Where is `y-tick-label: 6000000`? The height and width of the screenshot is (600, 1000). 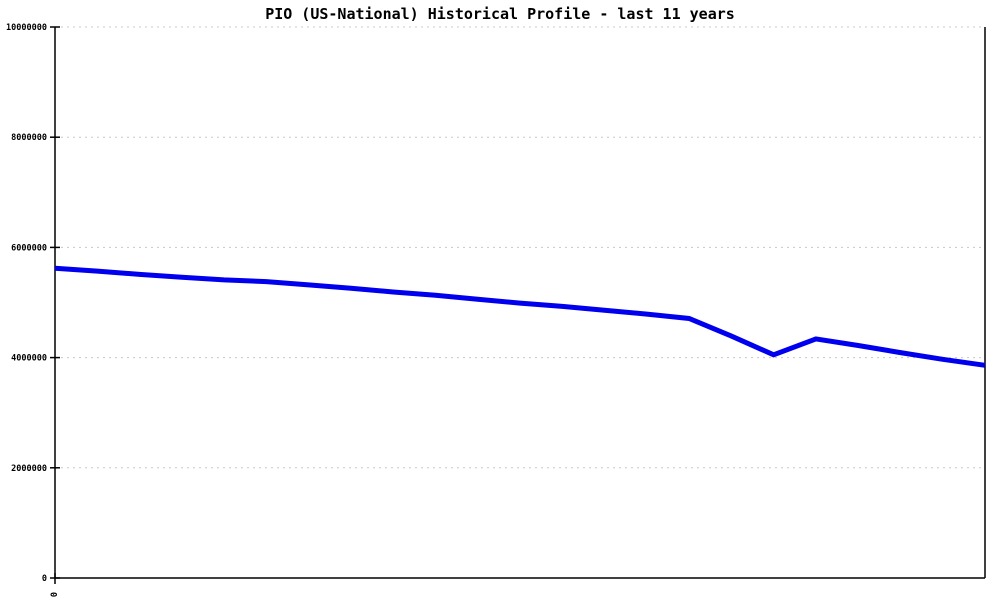 y-tick-label: 6000000 is located at coordinates (29, 248).